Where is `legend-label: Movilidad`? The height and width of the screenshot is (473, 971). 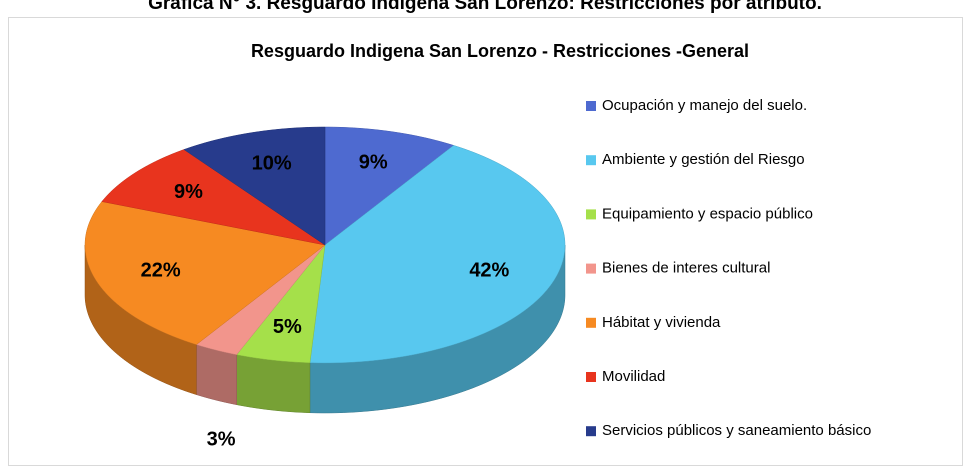 legend-label: Movilidad is located at coordinates (633, 376).